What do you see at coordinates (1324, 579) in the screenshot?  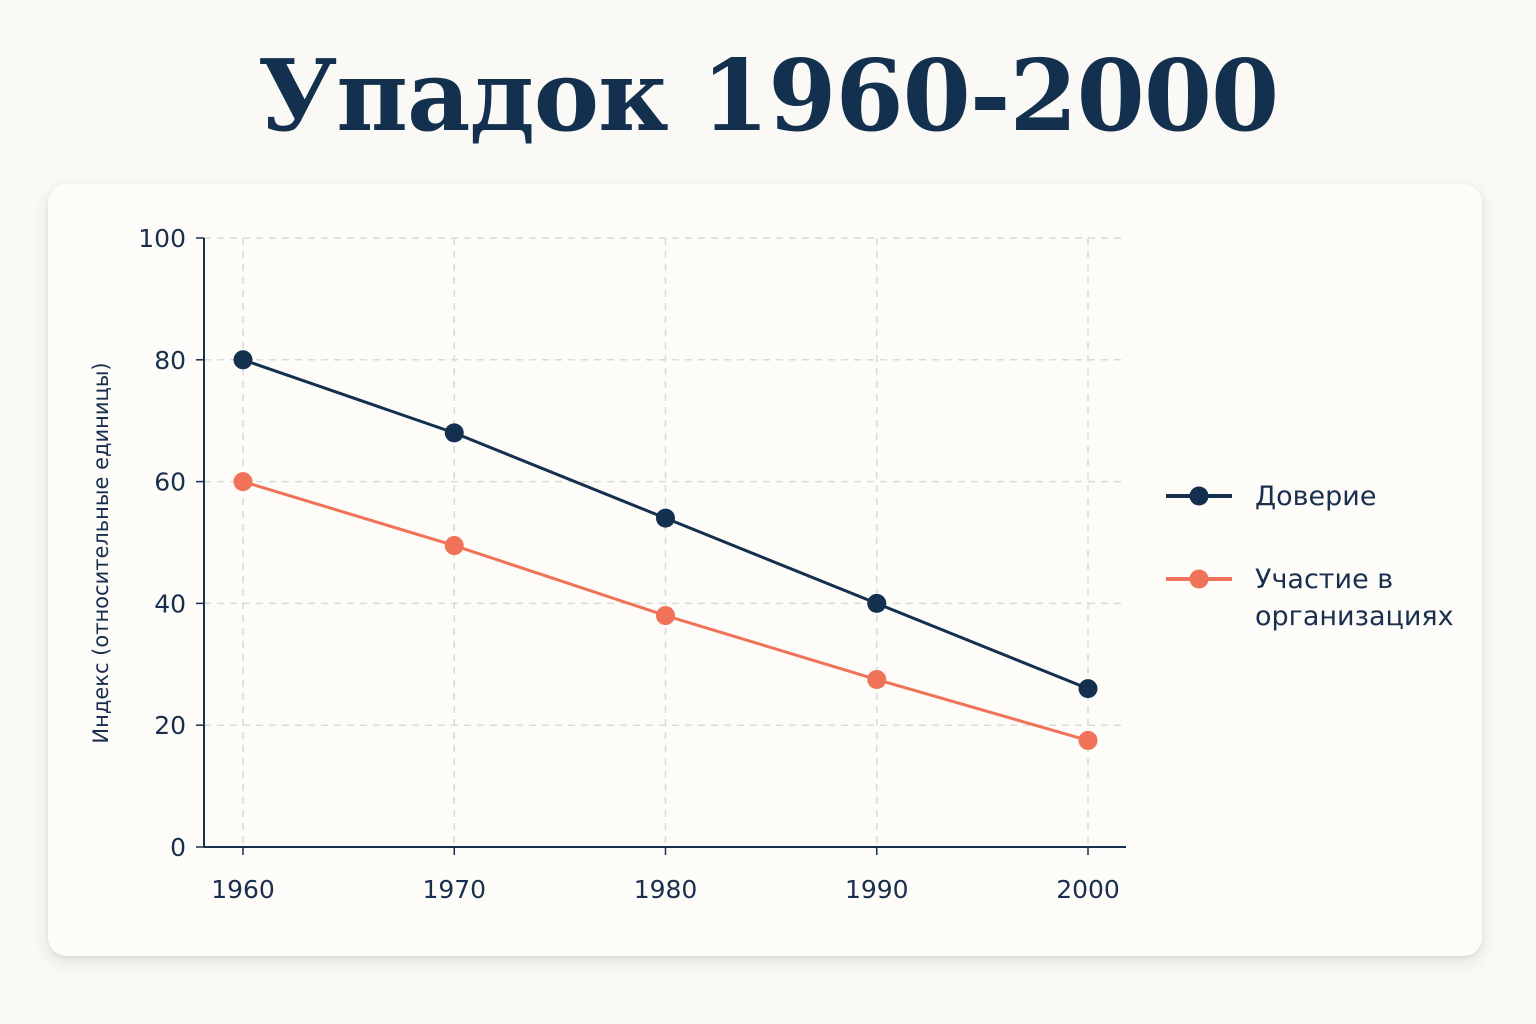 I see `legend-label-line: Участие в` at bounding box center [1324, 579].